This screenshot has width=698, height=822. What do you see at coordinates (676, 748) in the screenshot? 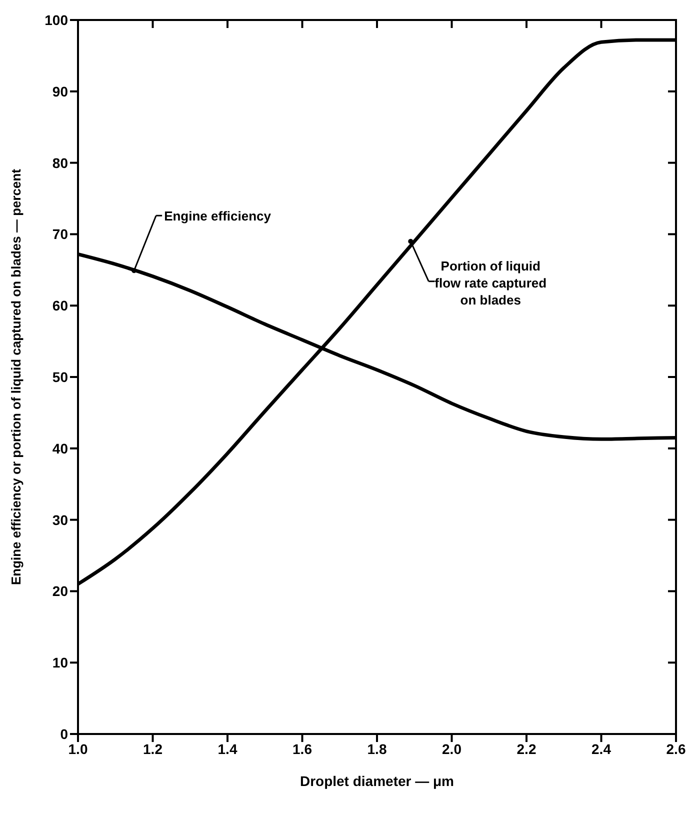
I see `x-tick-label: 2.6` at bounding box center [676, 748].